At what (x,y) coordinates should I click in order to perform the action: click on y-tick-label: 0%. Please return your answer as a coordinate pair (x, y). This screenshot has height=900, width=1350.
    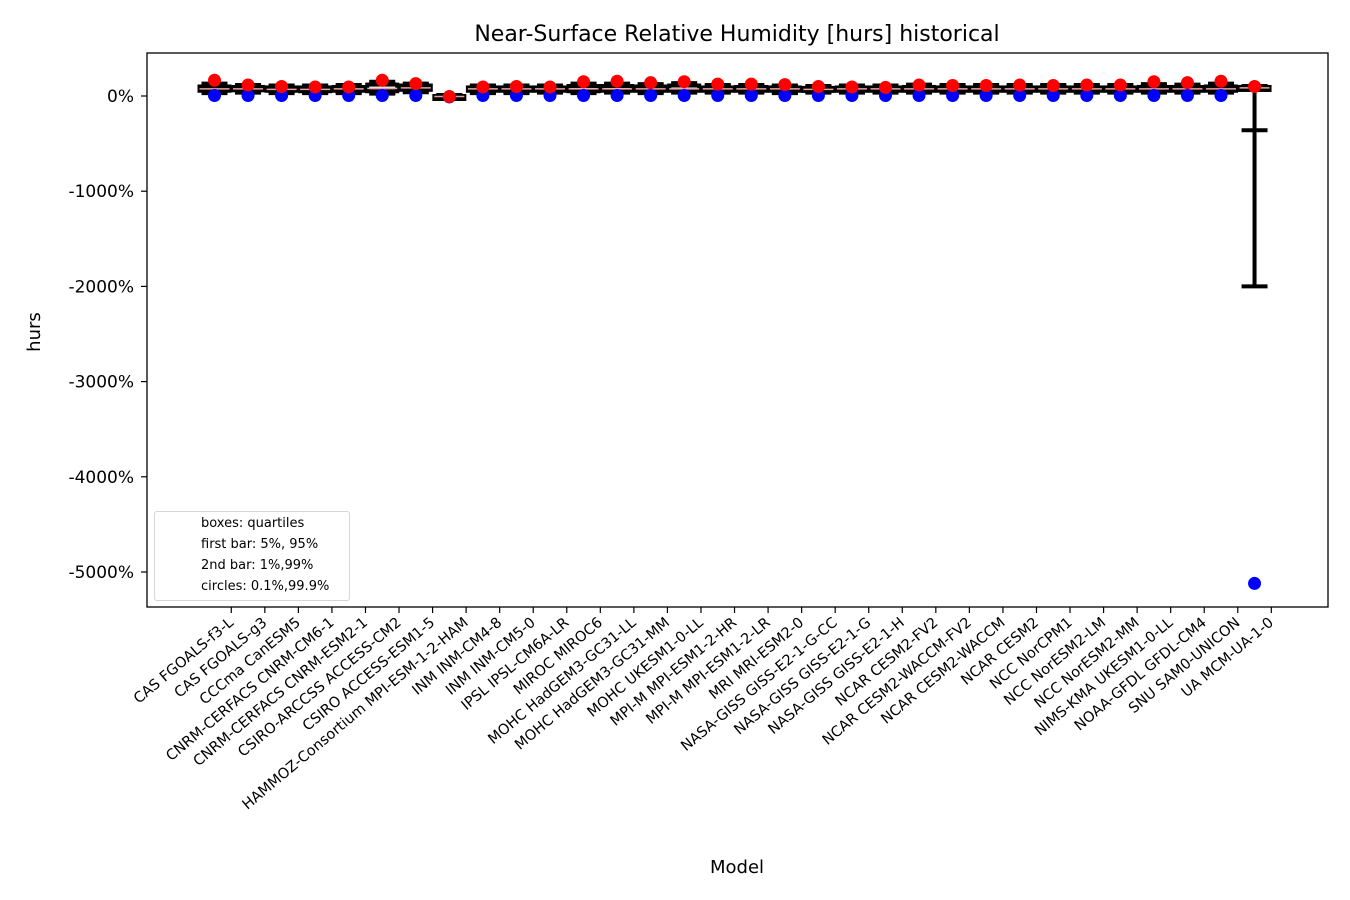
    Looking at the image, I should click on (120, 97).